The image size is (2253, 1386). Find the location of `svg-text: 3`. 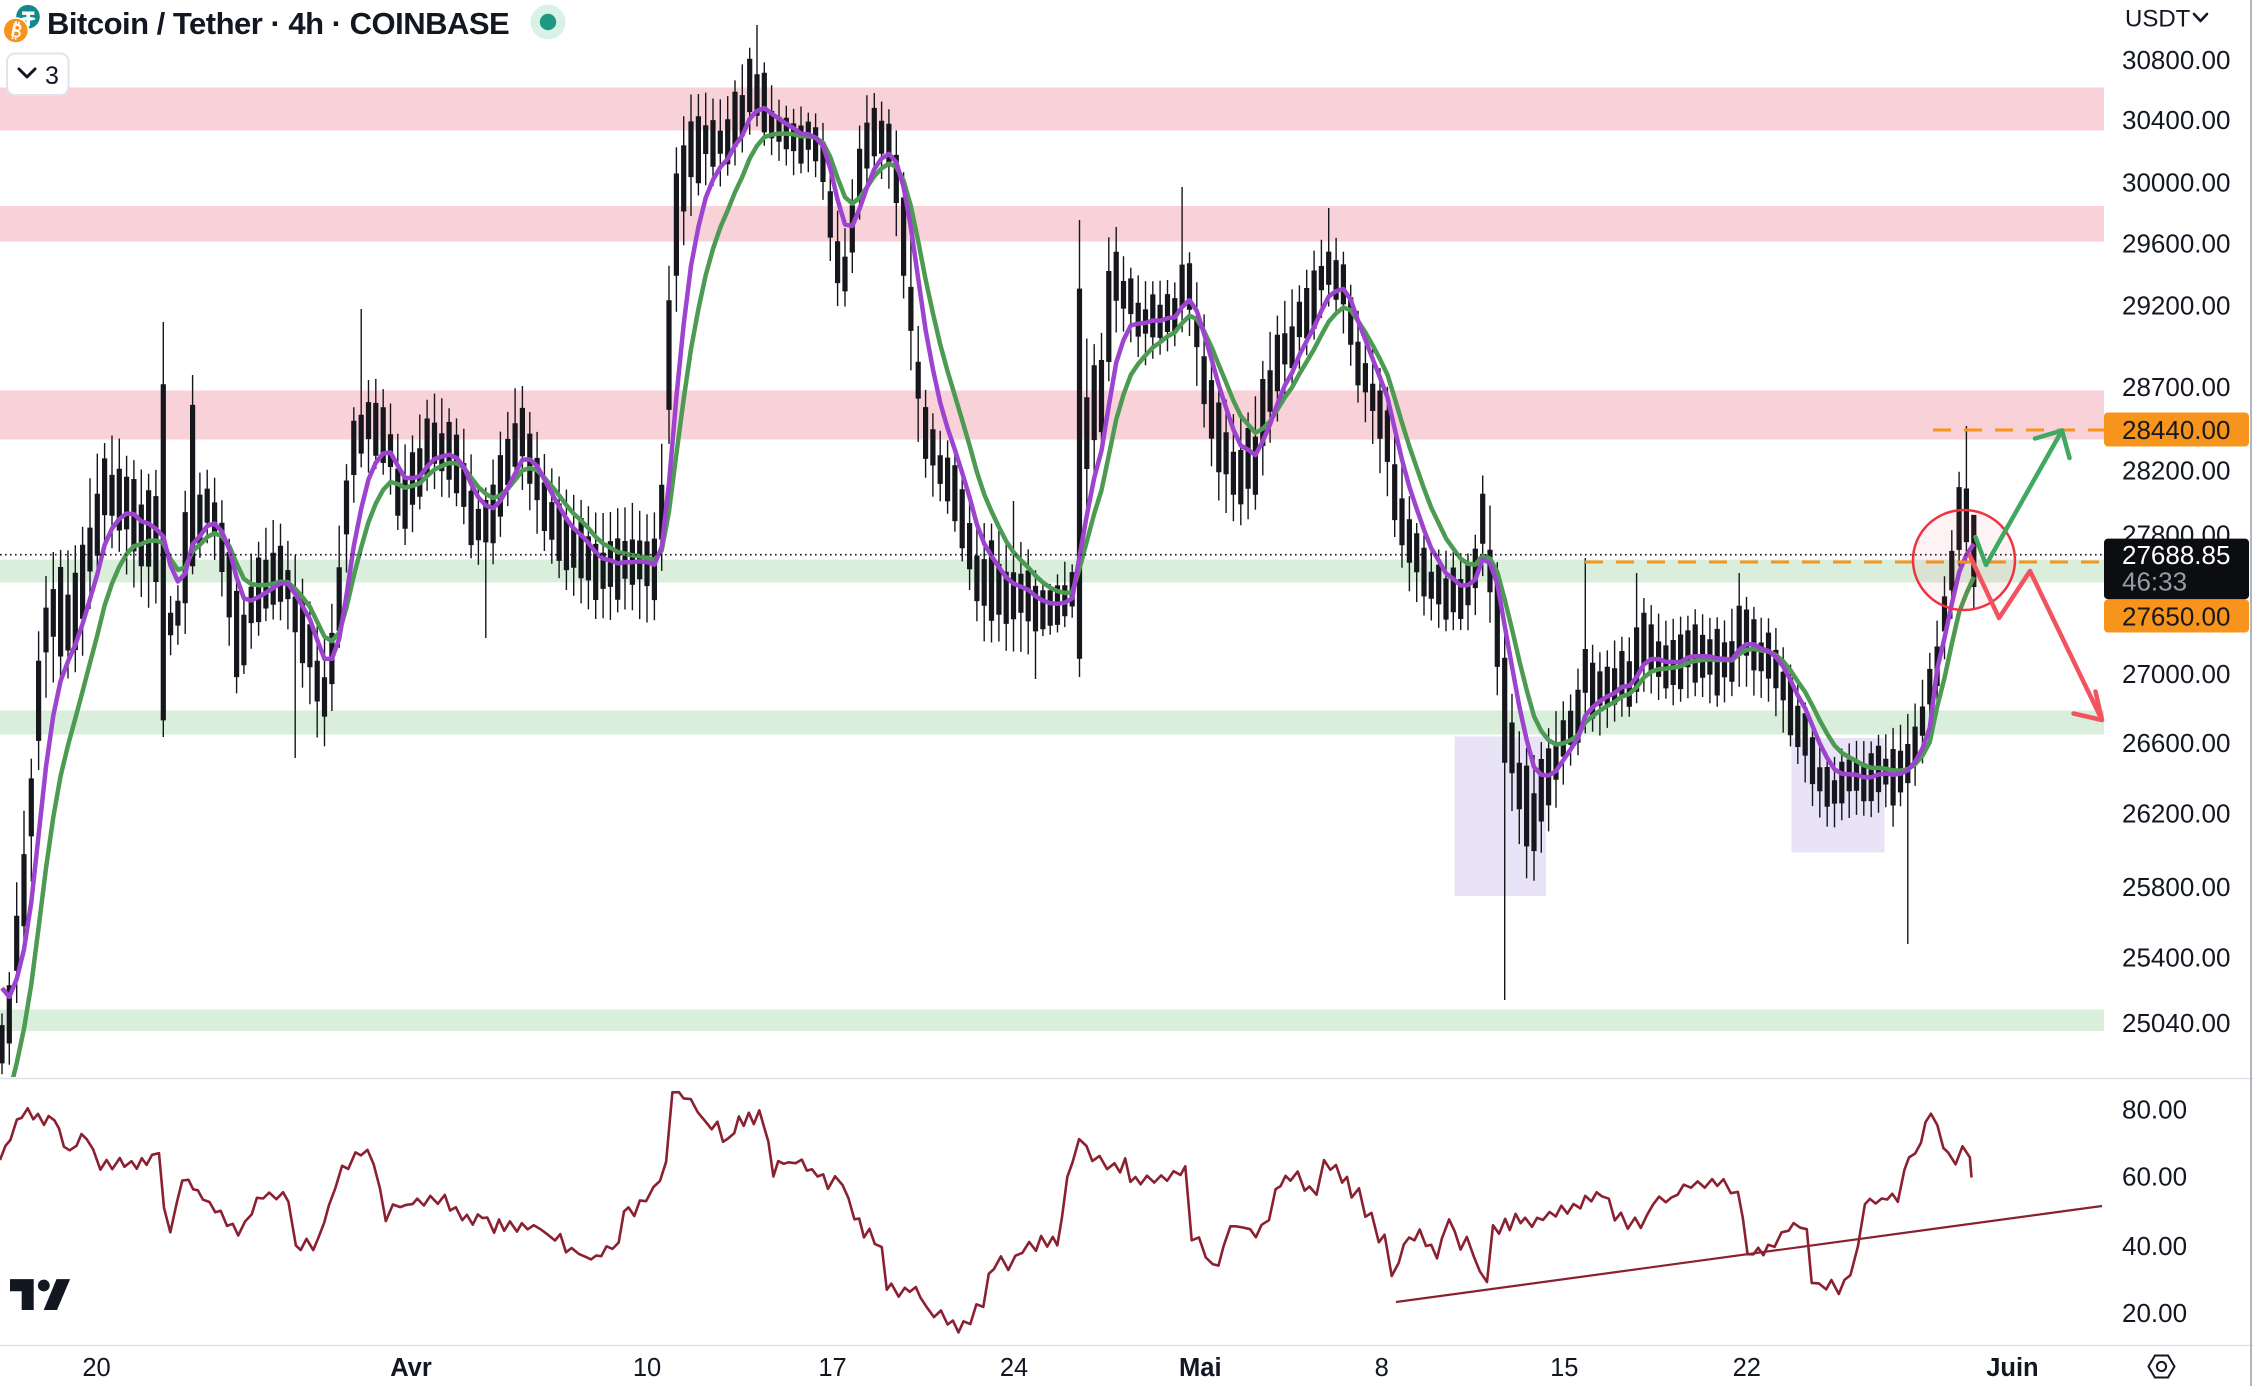

svg-text: 3 is located at coordinates (52, 76).